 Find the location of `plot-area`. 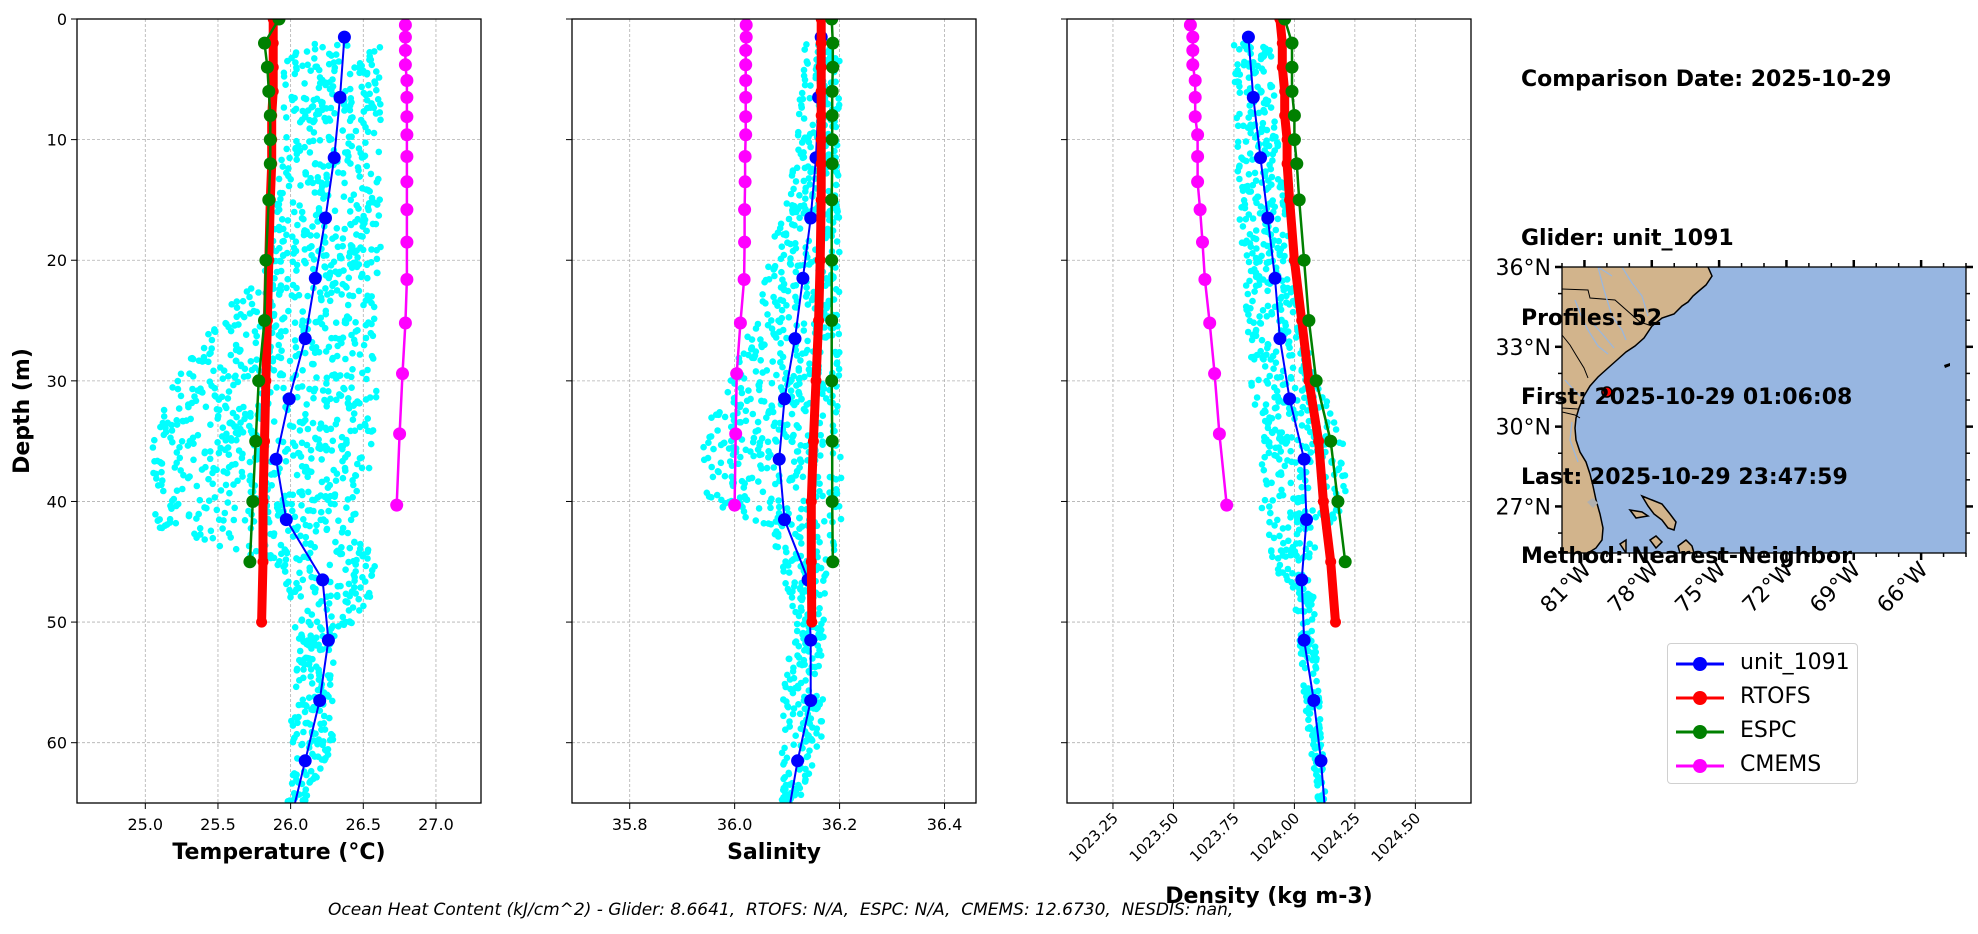

plot-area is located at coordinates (281, 411).